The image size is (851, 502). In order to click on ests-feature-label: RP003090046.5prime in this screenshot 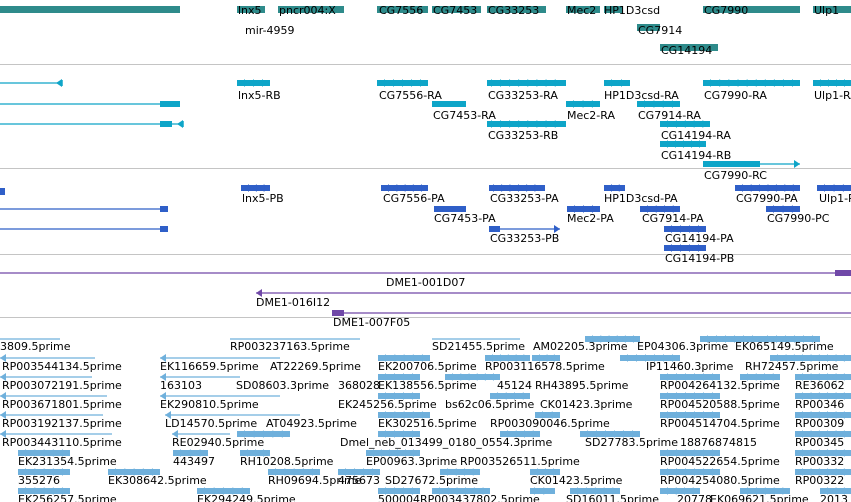, I will do `click(550, 423)`.